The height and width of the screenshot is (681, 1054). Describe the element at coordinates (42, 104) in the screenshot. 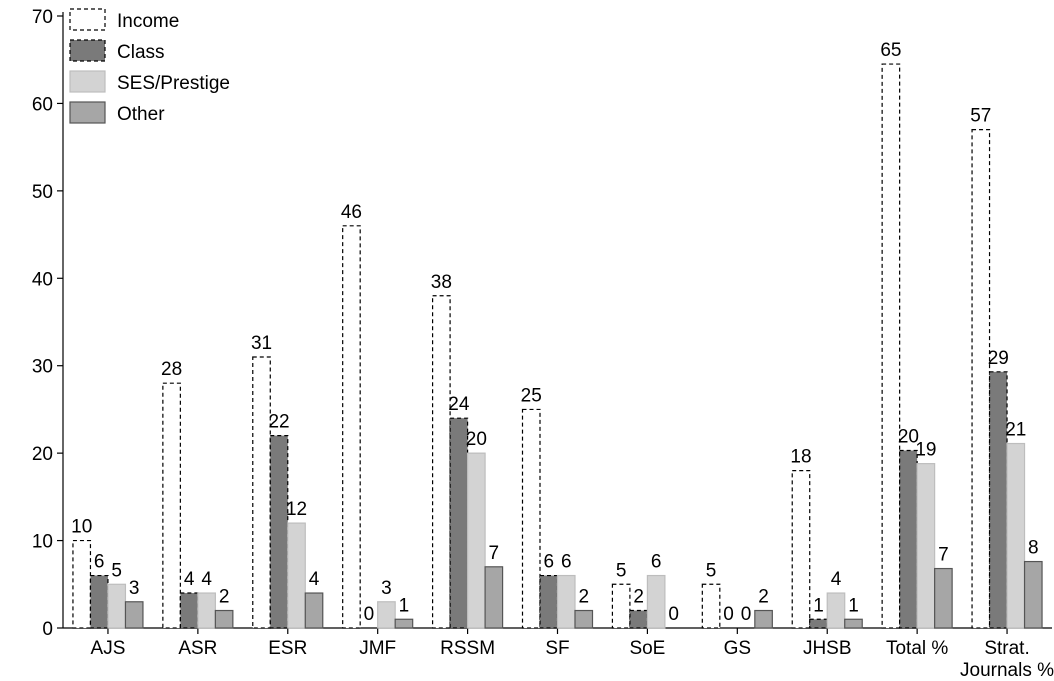

I see `y-tick-label: 60` at that location.